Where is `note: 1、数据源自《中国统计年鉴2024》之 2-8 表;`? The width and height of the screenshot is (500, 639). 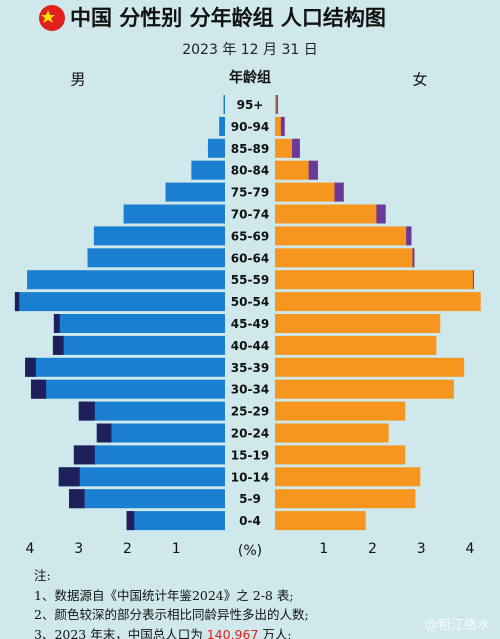
note: 1、数据源自《中国统计年鉴2024》之 2-8 表; is located at coordinates (164, 595).